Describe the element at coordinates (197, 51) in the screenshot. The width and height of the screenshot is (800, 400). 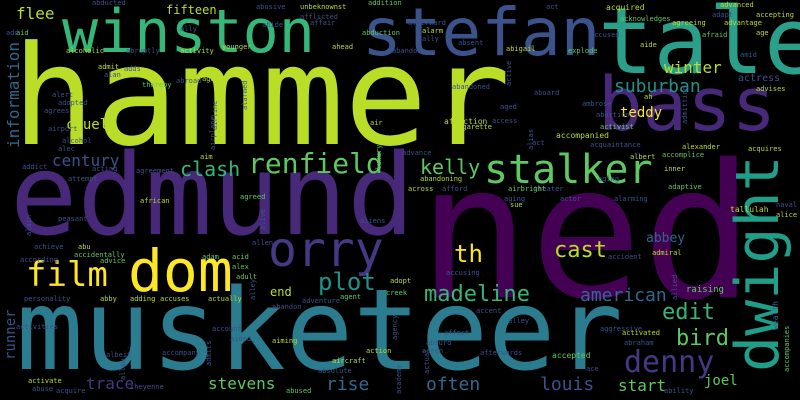
I see `word-activity: activity` at that location.